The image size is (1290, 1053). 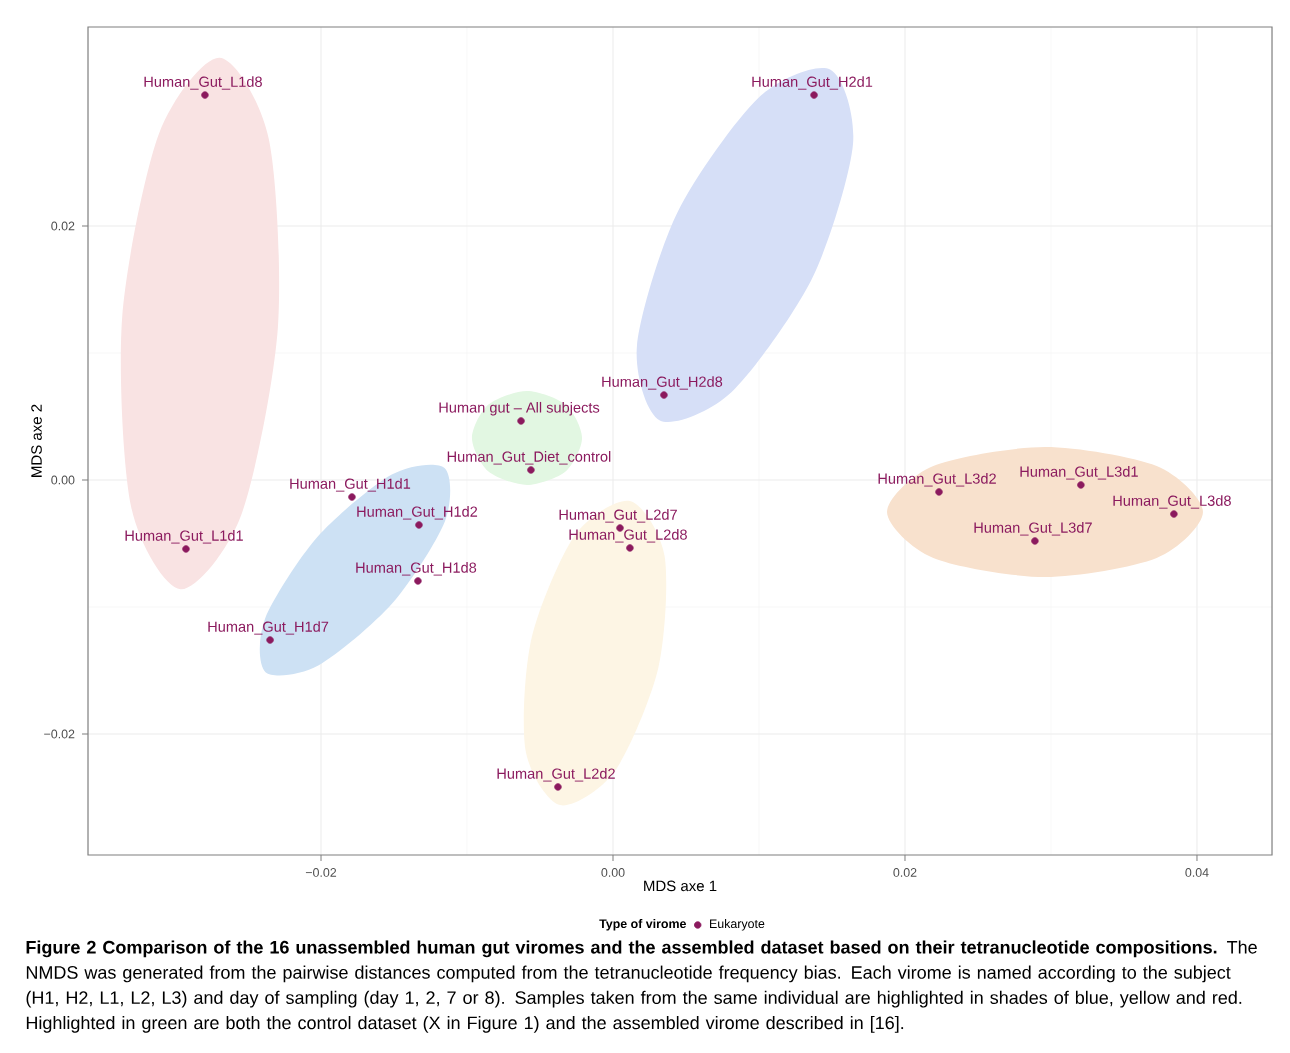 What do you see at coordinates (680, 886) in the screenshot?
I see `x-axis-title: MDS axe 1` at bounding box center [680, 886].